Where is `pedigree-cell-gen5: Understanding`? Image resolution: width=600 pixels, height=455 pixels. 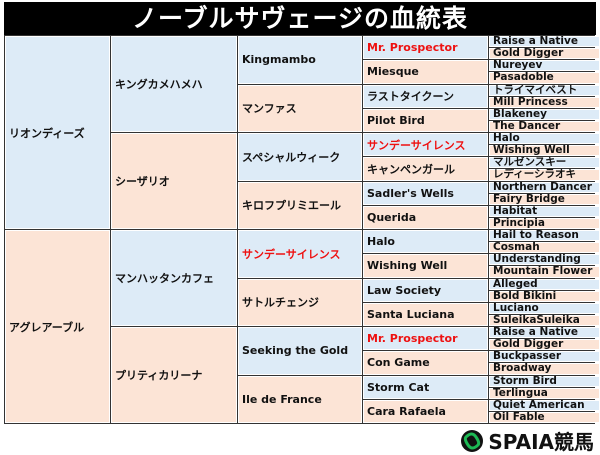
pedigree-cell-gen5: Understanding is located at coordinates (544, 260).